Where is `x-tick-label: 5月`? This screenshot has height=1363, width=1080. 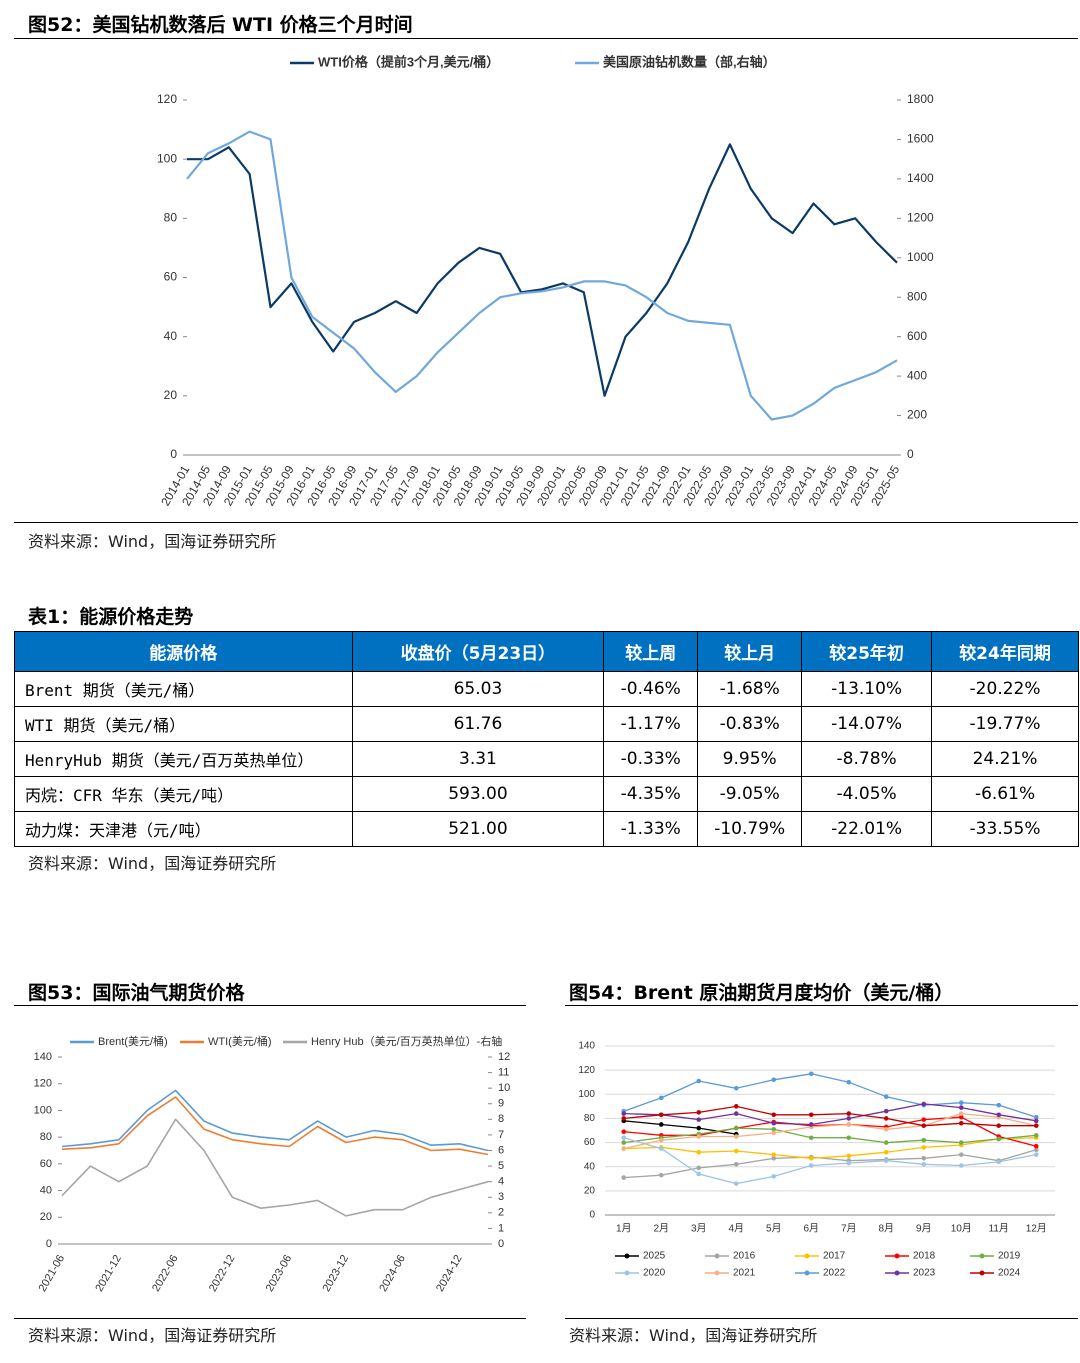 x-tick-label: 5月 is located at coordinates (774, 1229).